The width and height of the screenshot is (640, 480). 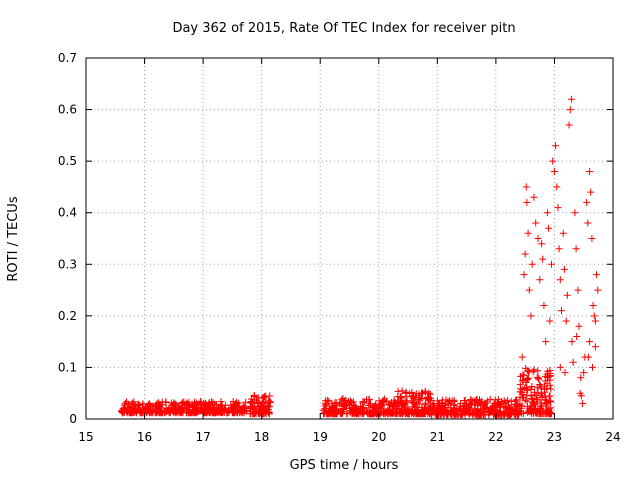 What do you see at coordinates (67, 316) in the screenshot?
I see `y-tick-label: 0.2` at bounding box center [67, 316].